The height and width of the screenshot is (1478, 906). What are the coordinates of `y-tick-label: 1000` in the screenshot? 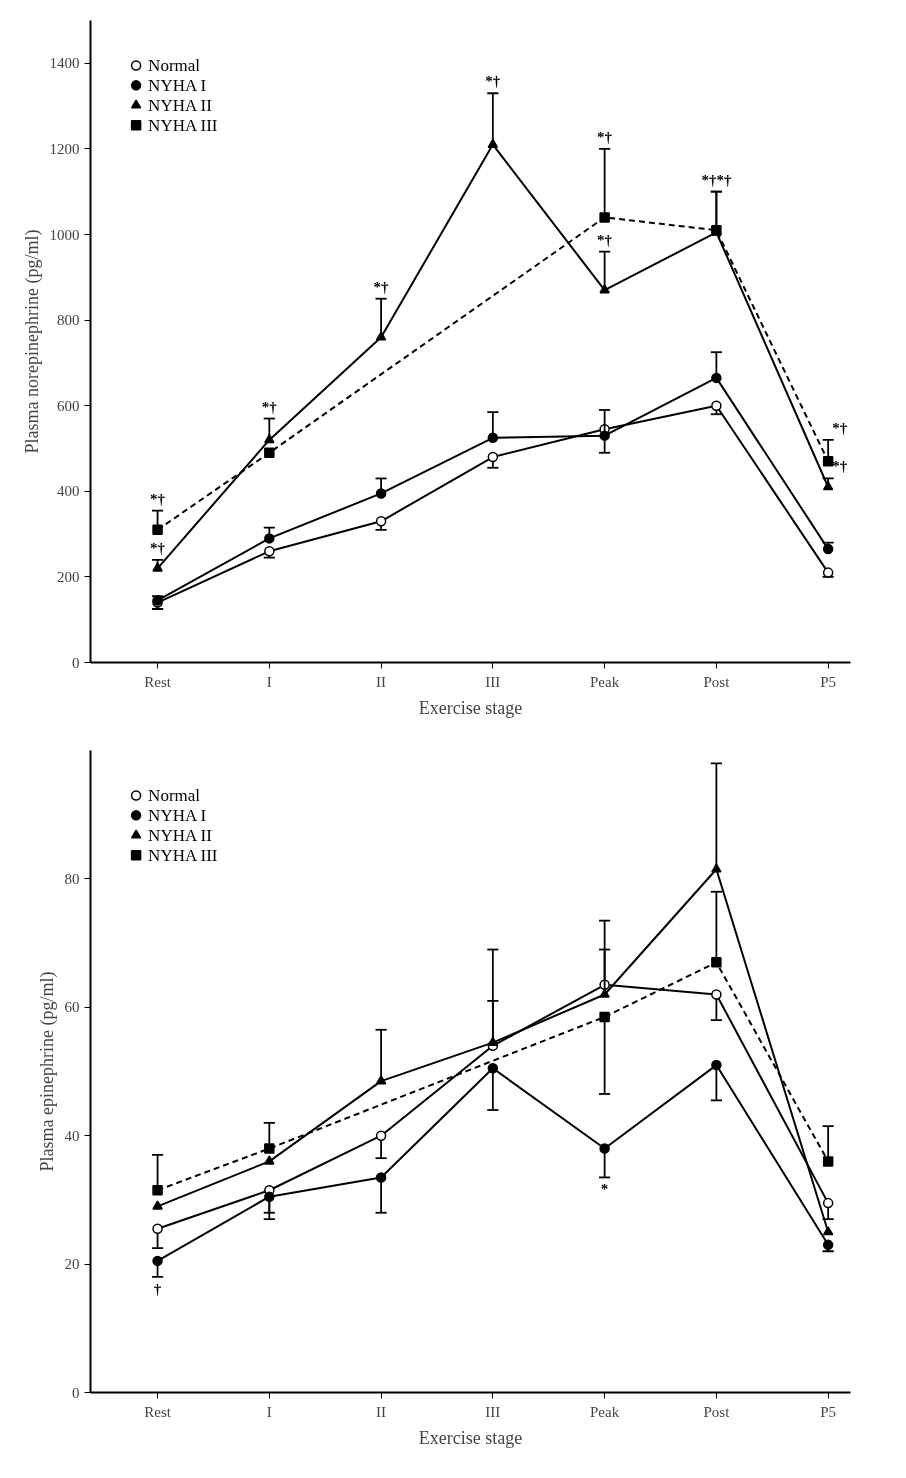 It's located at (64, 234).